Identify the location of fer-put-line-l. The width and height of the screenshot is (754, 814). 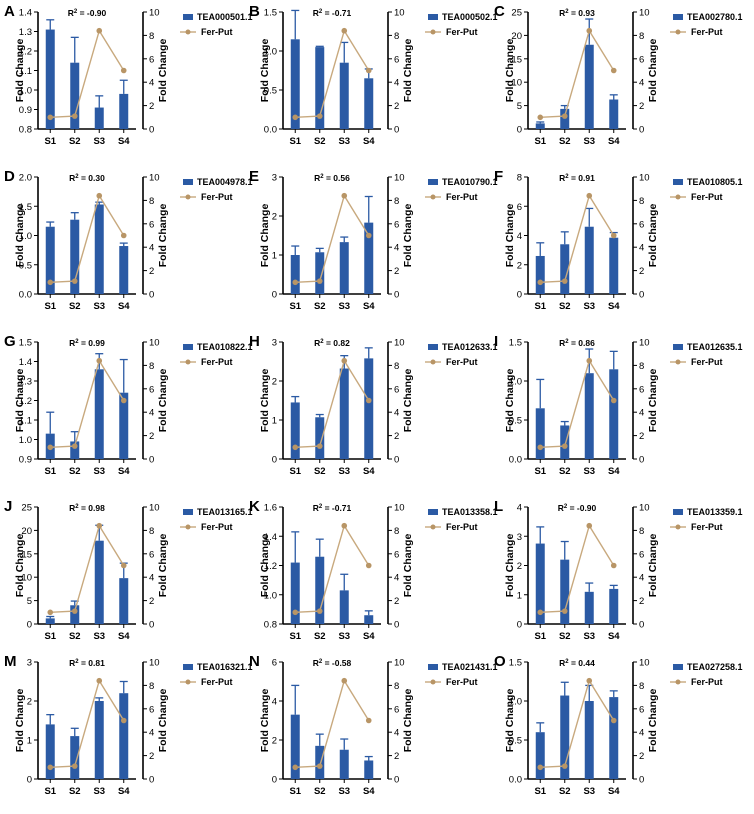
(577, 568).